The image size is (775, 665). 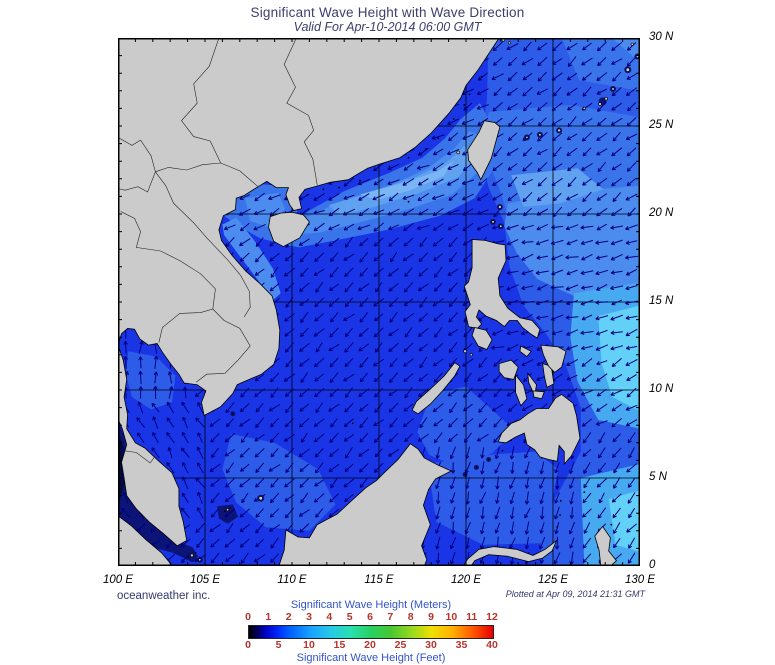 What do you see at coordinates (279, 482) in the screenshot?
I see `zone-south-scs` at bounding box center [279, 482].